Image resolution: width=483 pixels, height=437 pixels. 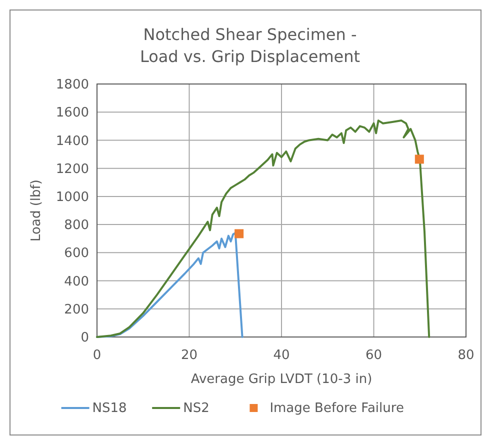 I want to click on y-tick-label: 600, so click(x=76, y=254).